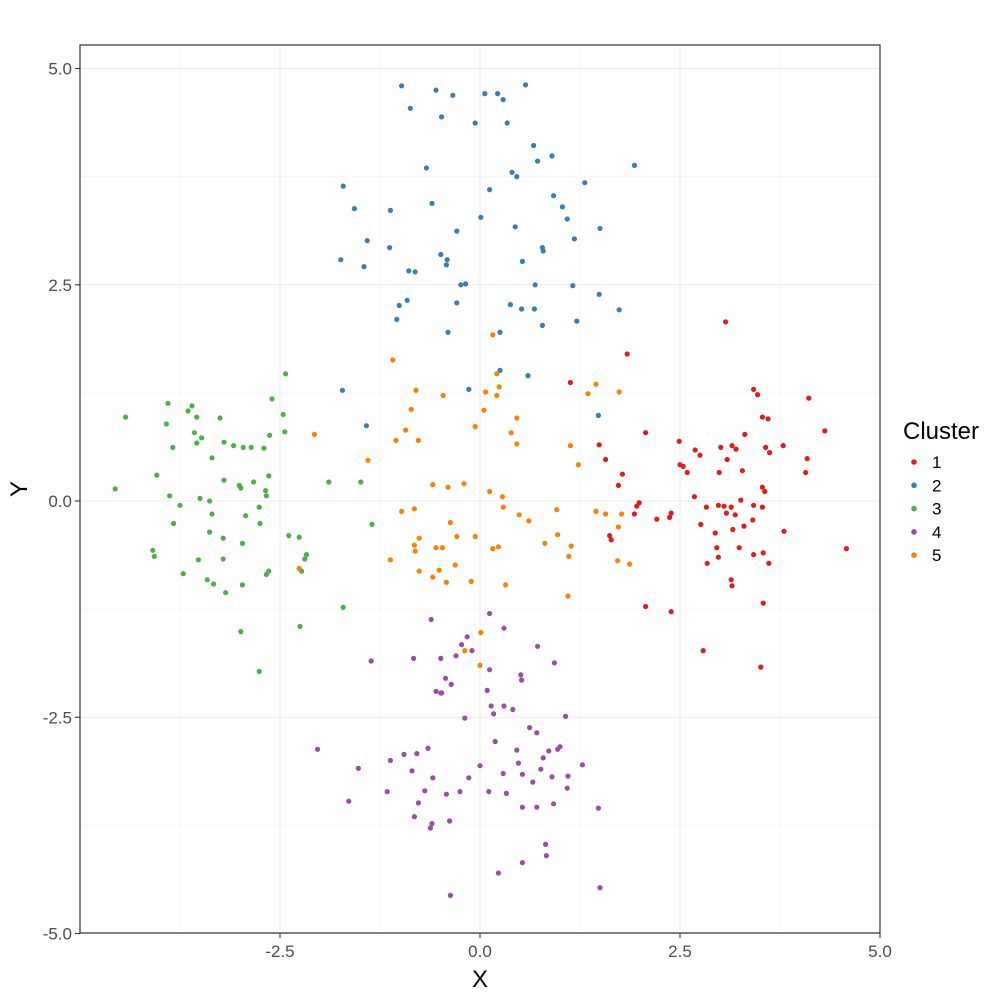 This screenshot has width=1000, height=1000. Describe the element at coordinates (926, 555) in the screenshot. I see `legend-item-5: 5` at that location.